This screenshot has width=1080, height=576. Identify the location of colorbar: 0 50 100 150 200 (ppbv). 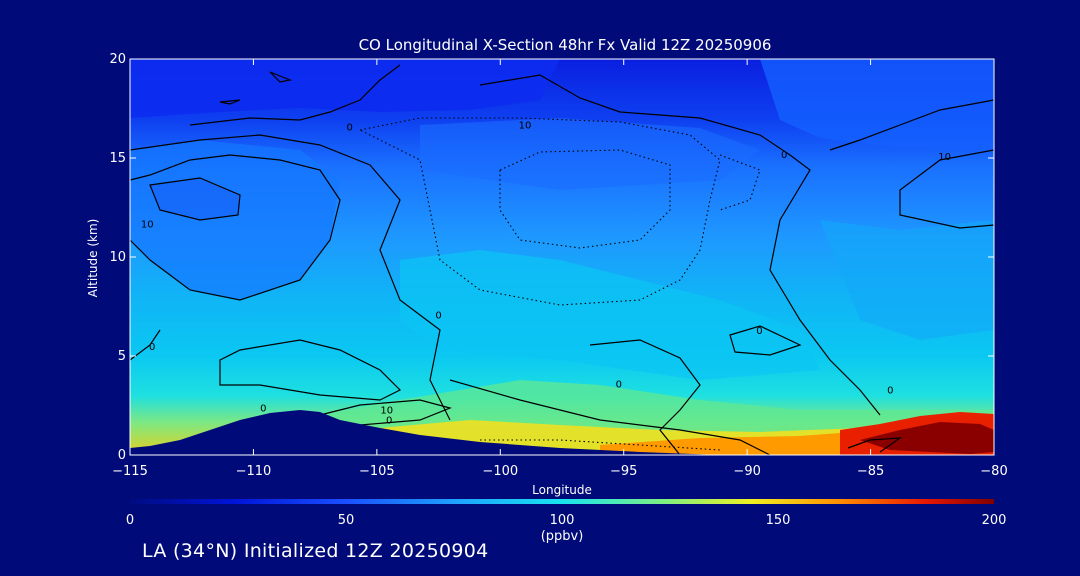
(566, 521).